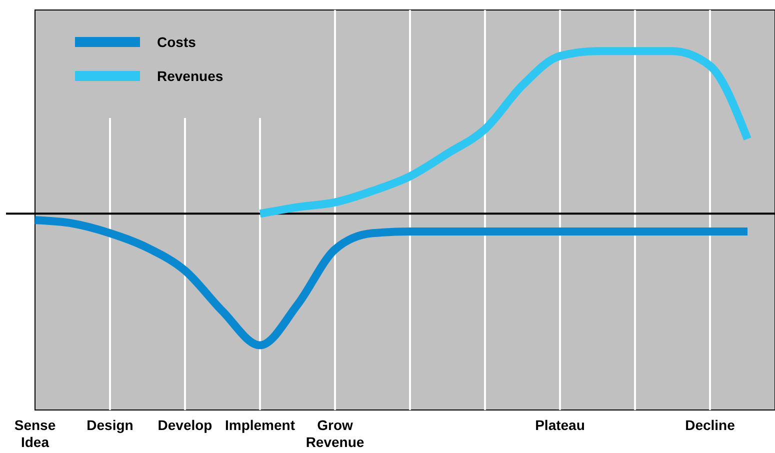 This screenshot has width=775, height=453. I want to click on x-tick-label: Implement, so click(260, 425).